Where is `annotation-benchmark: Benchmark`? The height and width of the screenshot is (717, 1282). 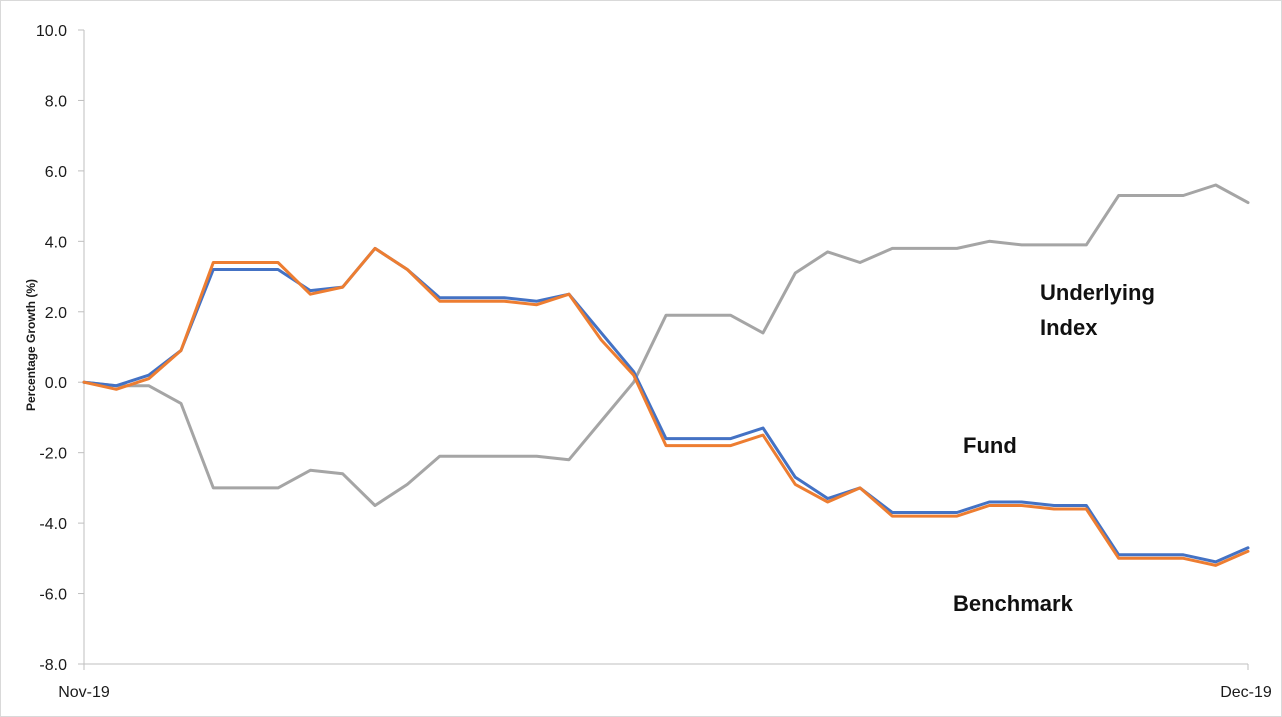 annotation-benchmark: Benchmark is located at coordinates (1013, 603).